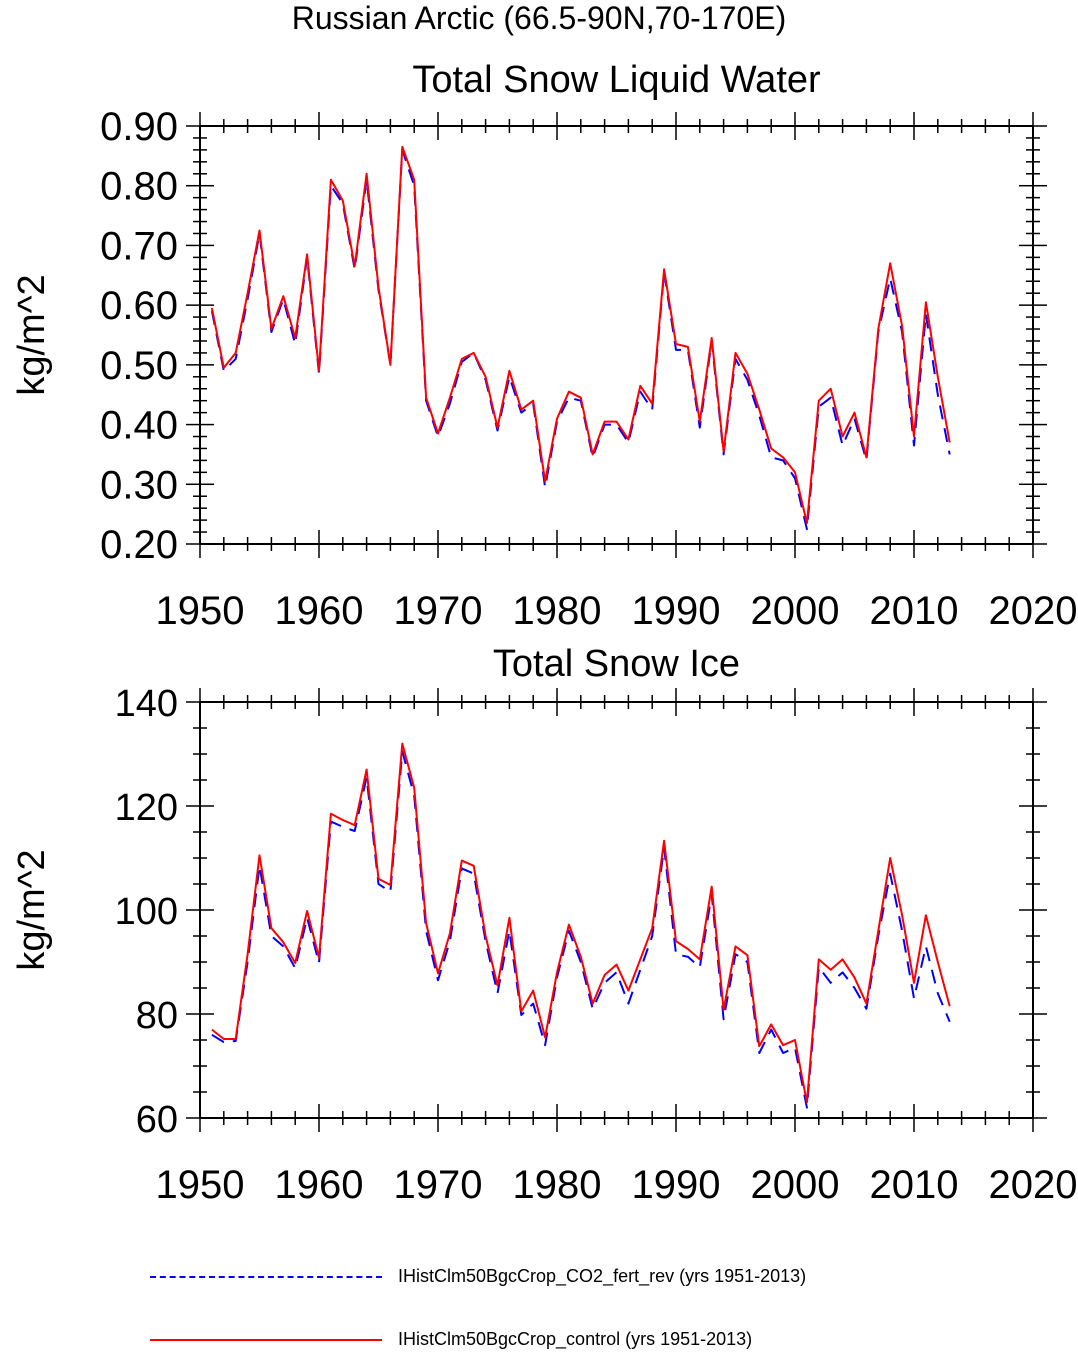 The height and width of the screenshot is (1357, 1078). What do you see at coordinates (139, 485) in the screenshot?
I see `y-tick-label: 0.30` at bounding box center [139, 485].